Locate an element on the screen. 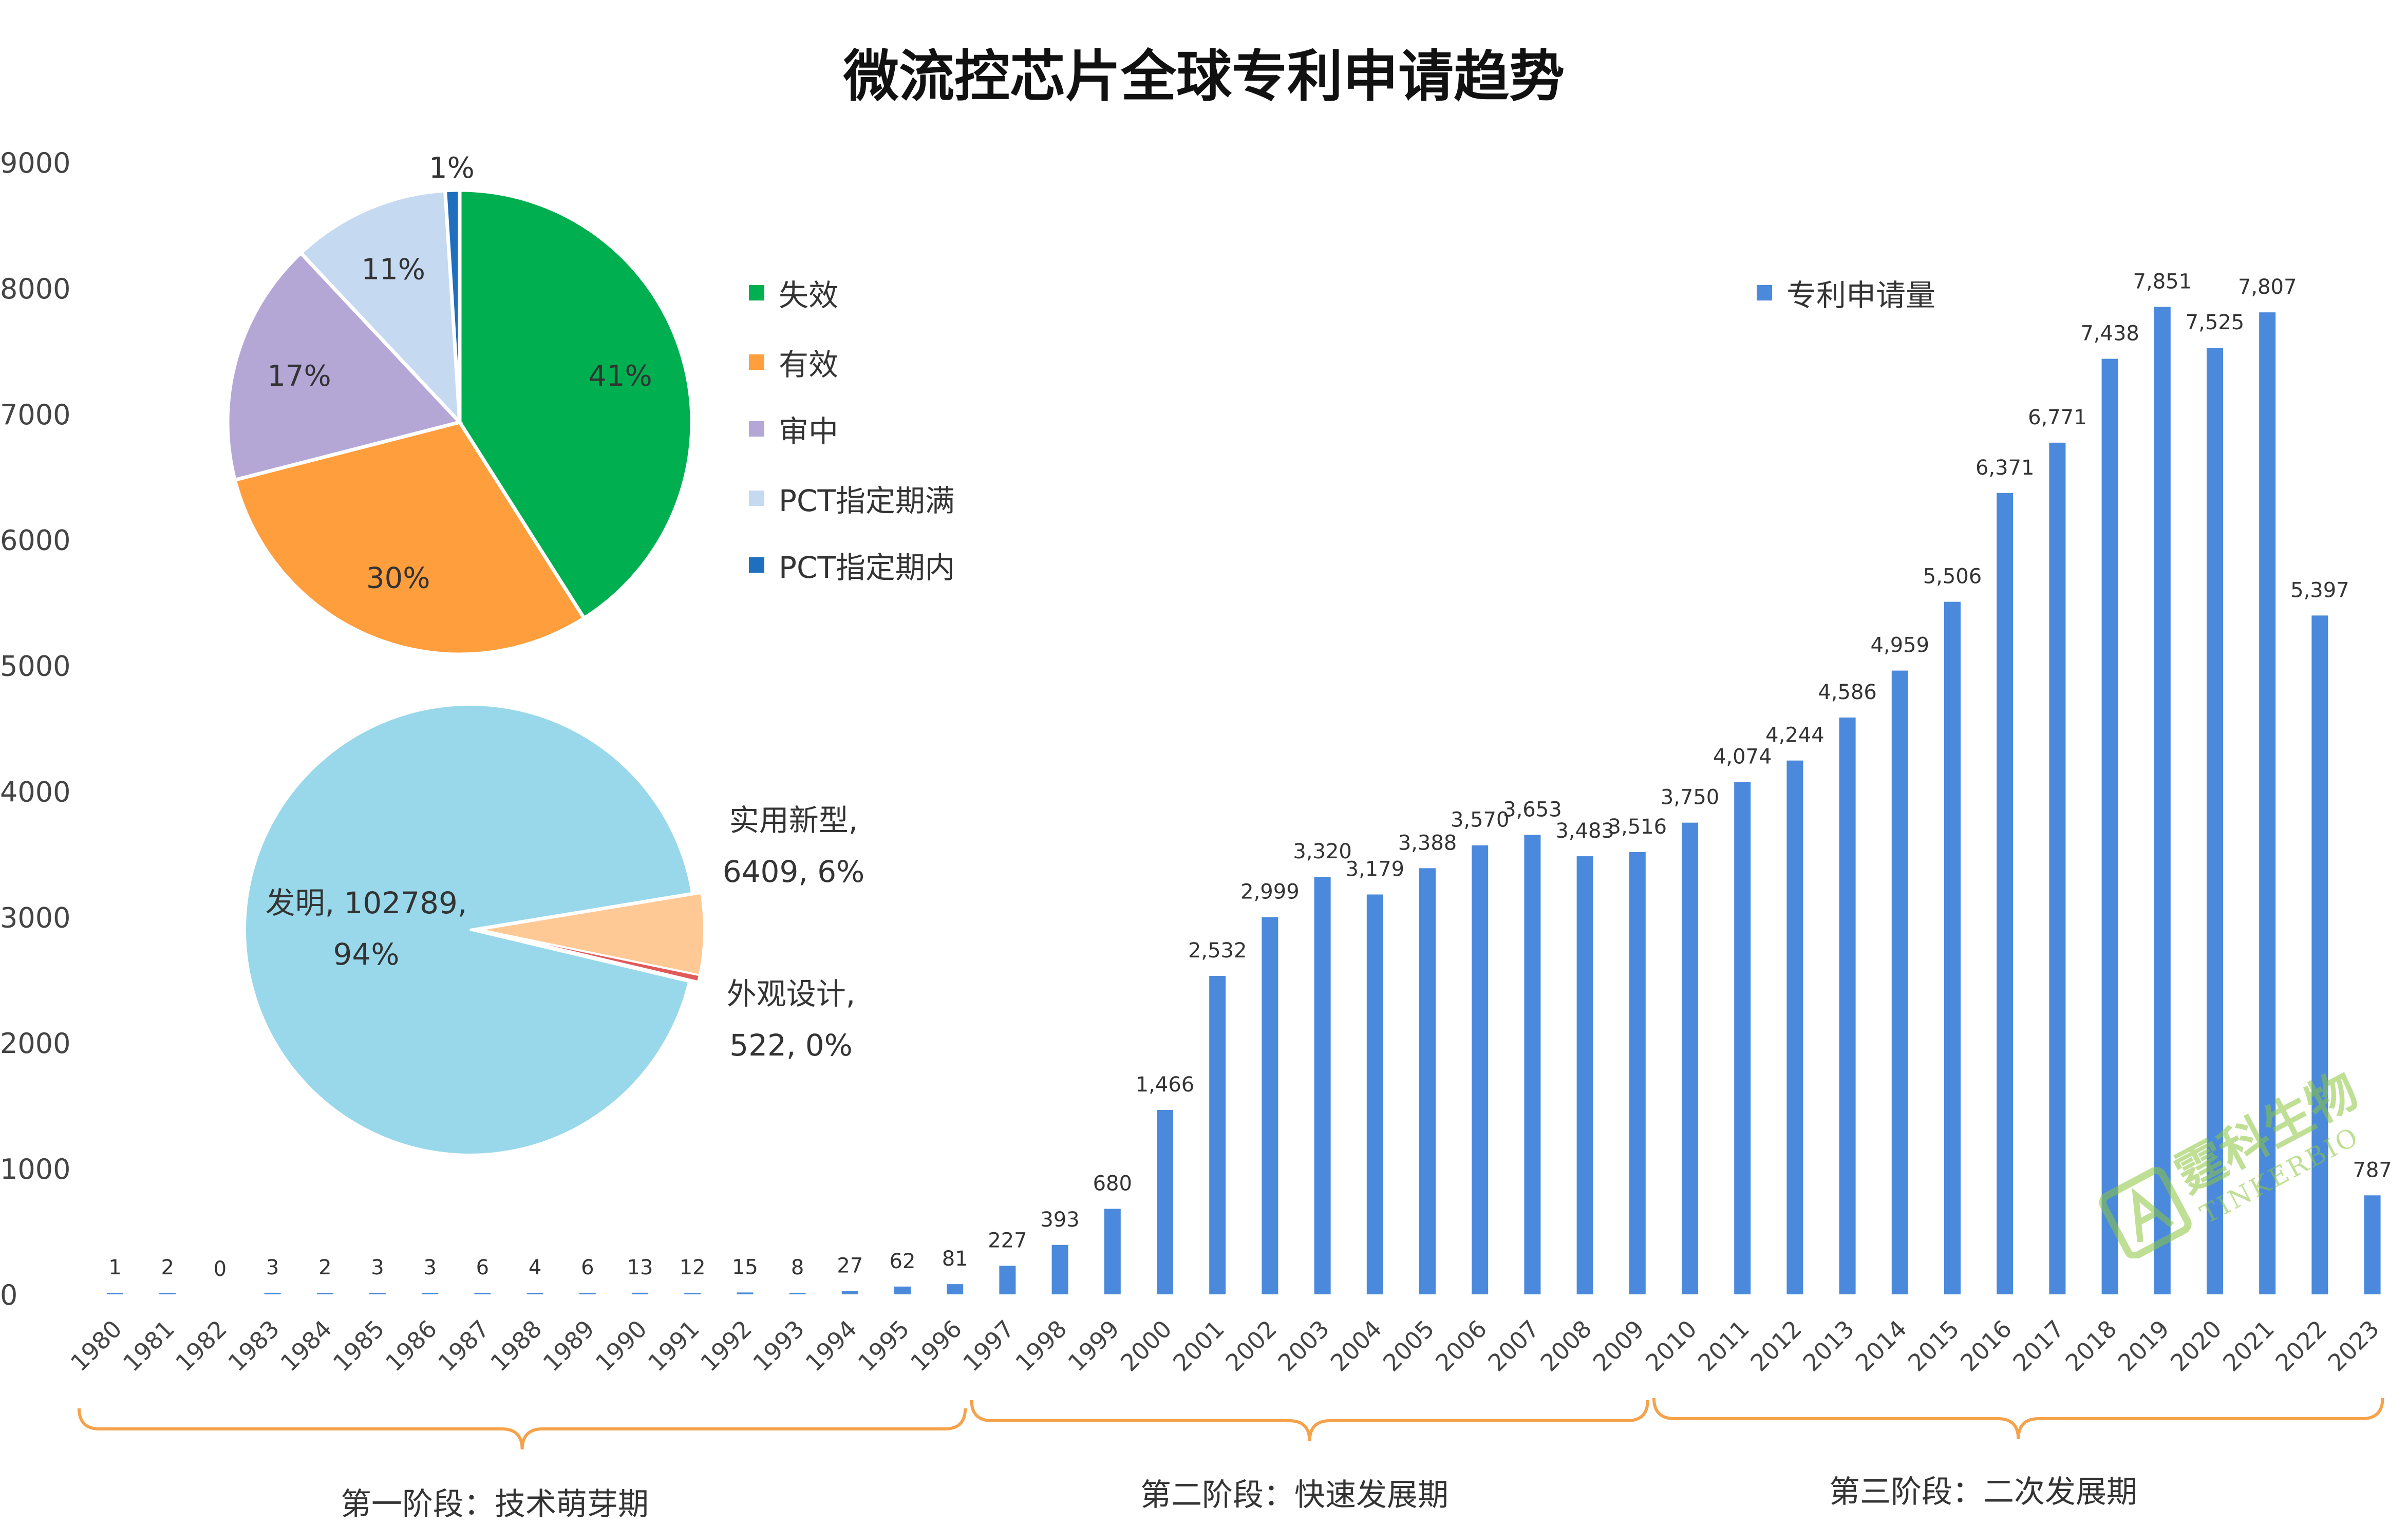 The image size is (2408, 1526). x-tick-label: 2011 is located at coordinates (1724, 1346).